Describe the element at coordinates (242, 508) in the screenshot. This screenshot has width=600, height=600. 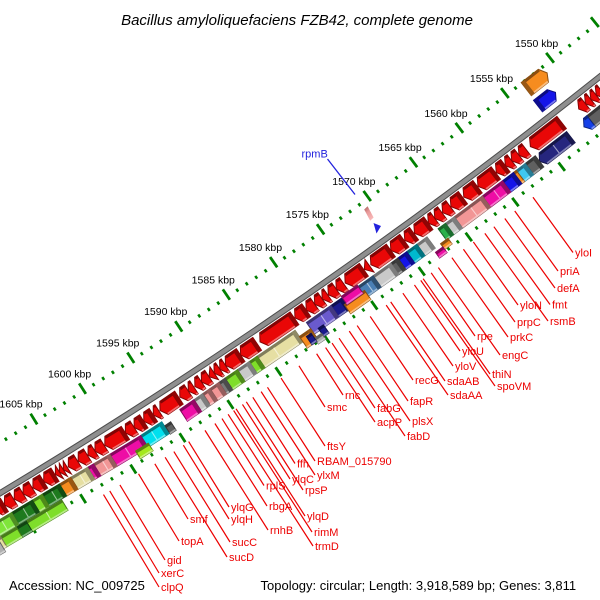
I see `svg-text: ylqG` at that location.